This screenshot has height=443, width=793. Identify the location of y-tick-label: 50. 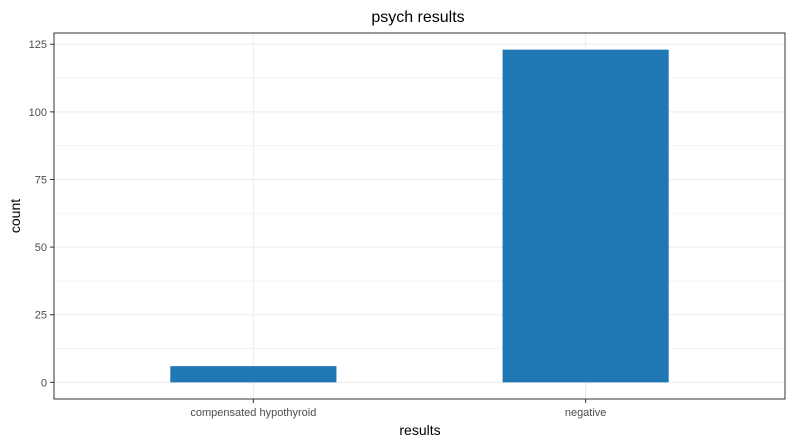
(41, 248).